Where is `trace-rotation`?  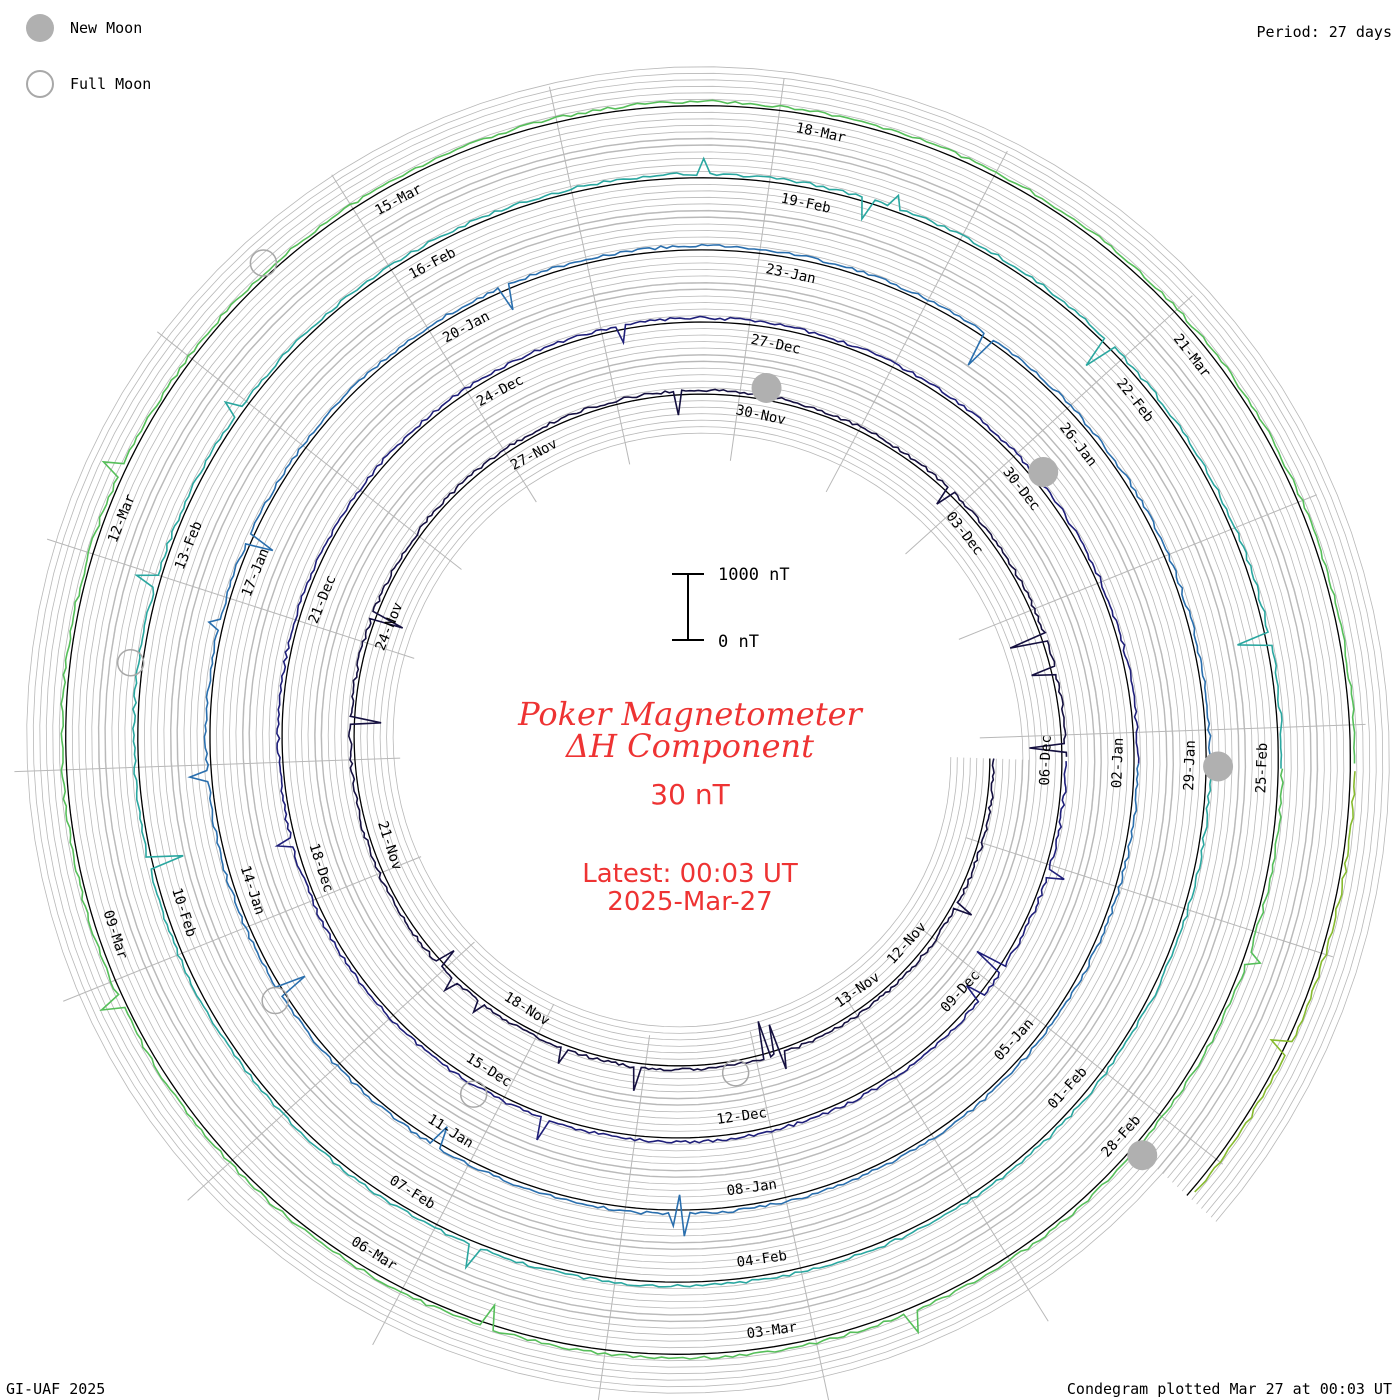 trace-rotation is located at coordinates (1275, 982).